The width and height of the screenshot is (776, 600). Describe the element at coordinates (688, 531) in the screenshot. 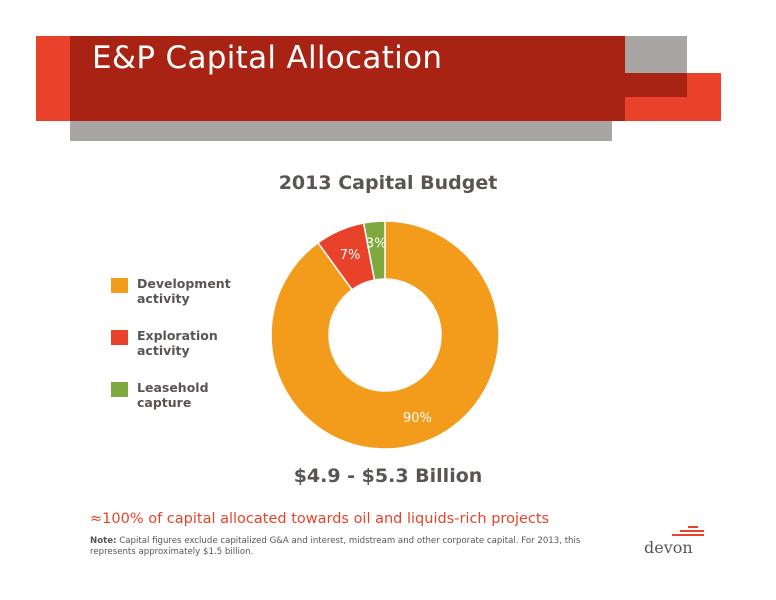

I see `logo-mark-icon` at that location.